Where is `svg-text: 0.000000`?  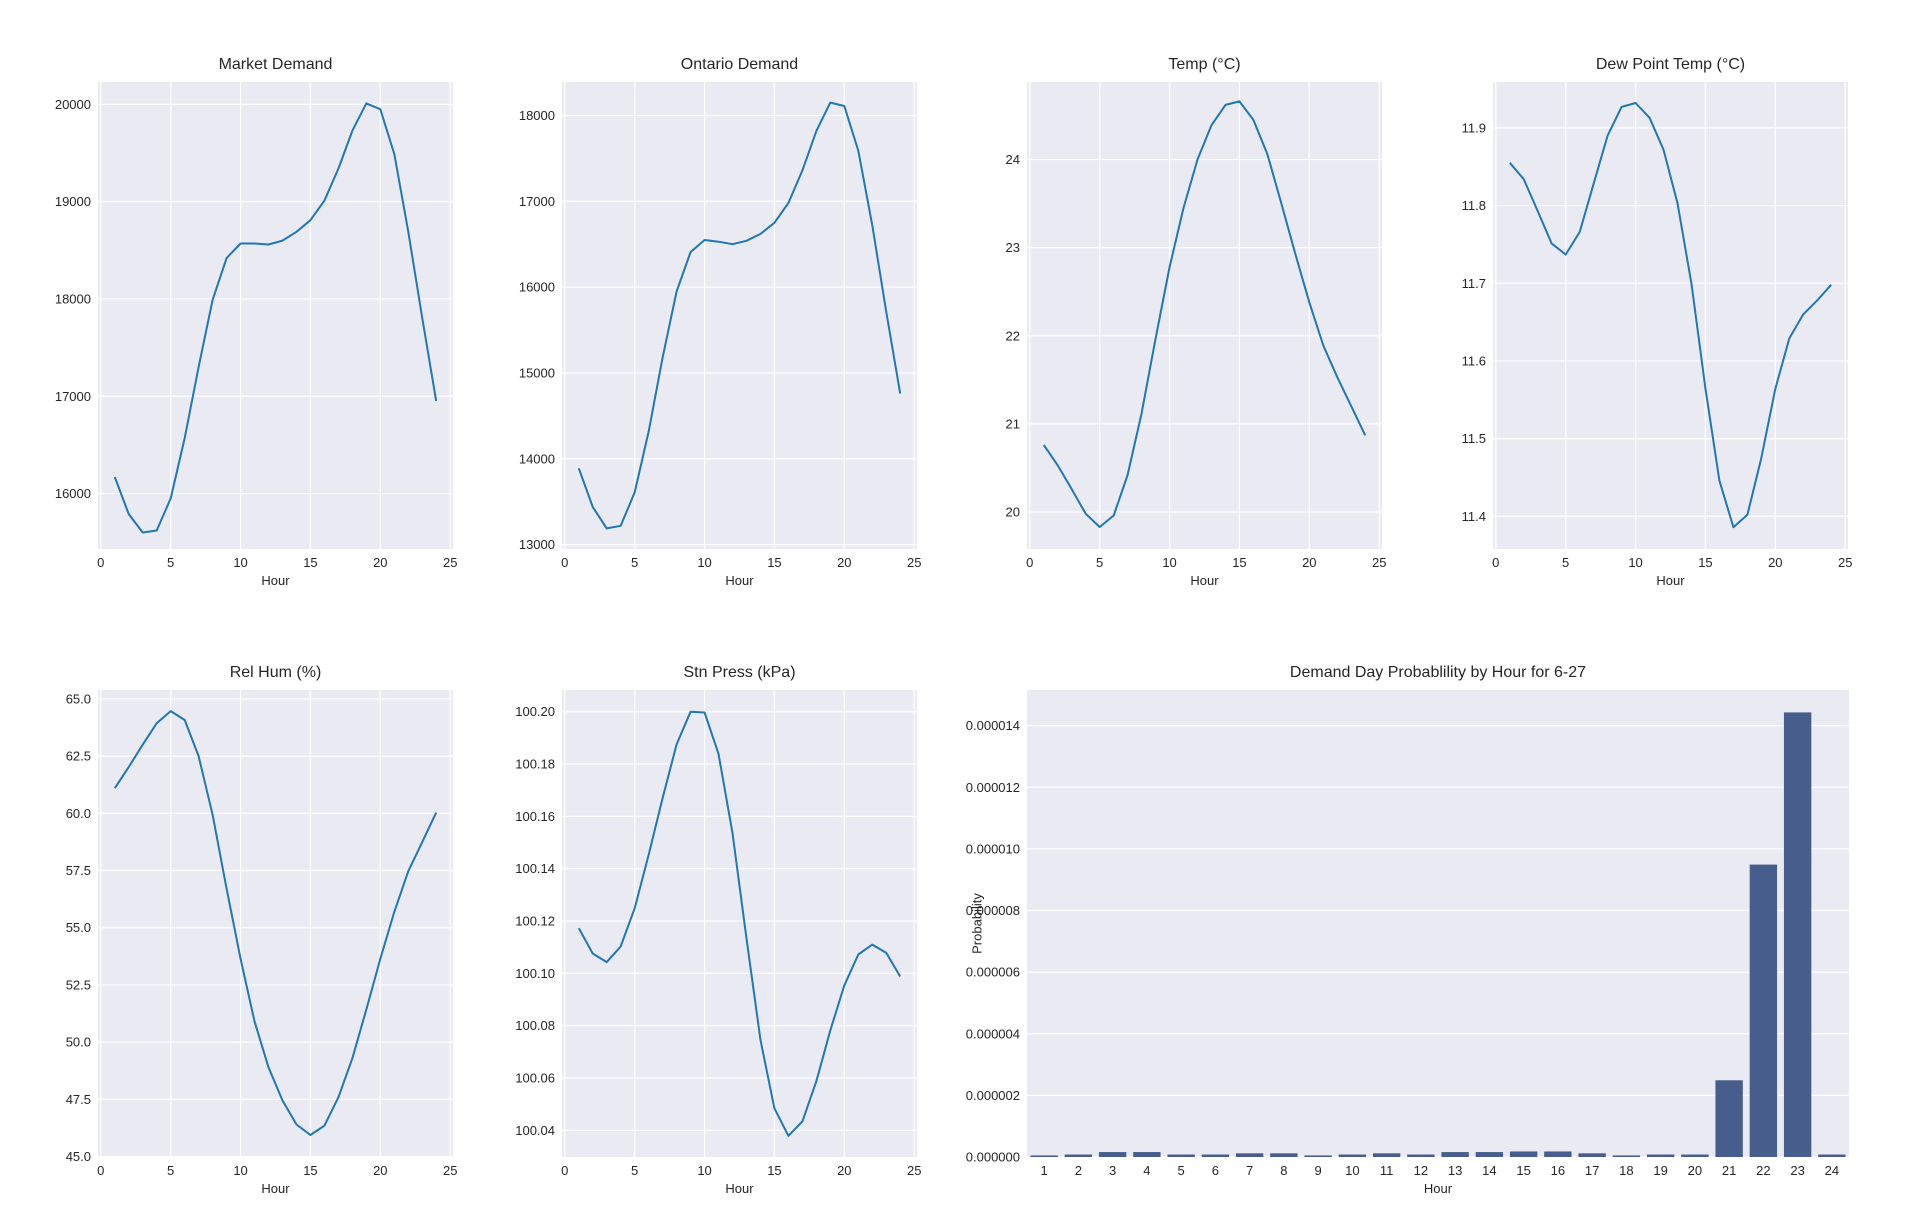 svg-text: 0.000000 is located at coordinates (993, 1157).